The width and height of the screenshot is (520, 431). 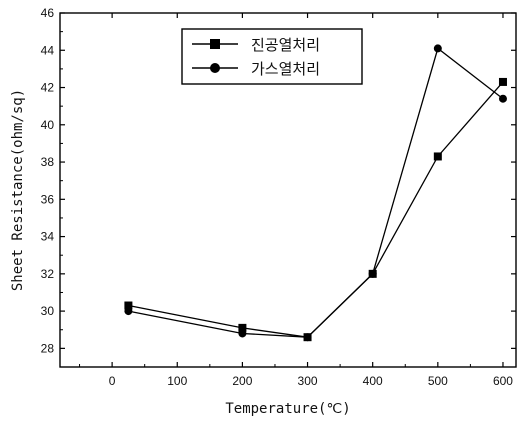 I want to click on legend-label-vacuum: 진공열처리, so click(x=285, y=45).